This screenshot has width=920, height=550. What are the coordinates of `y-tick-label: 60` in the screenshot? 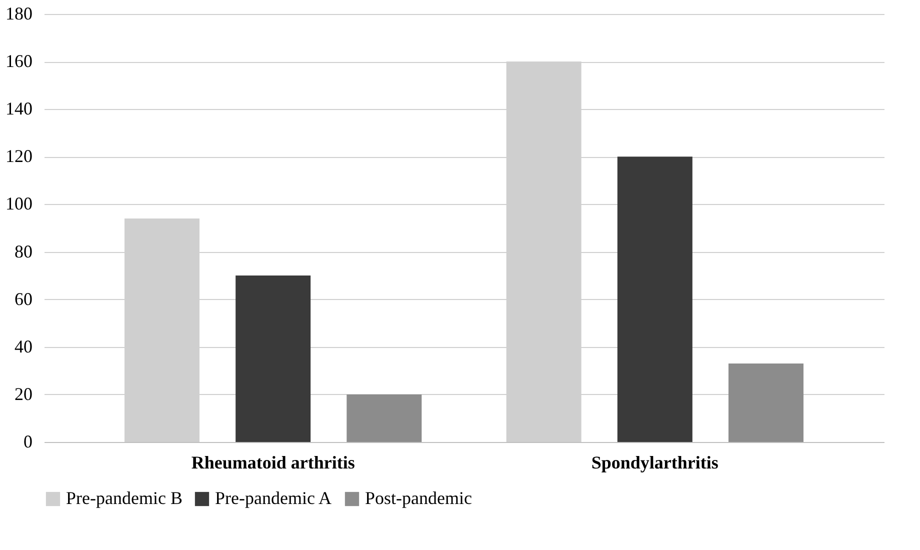 It's located at (23, 298).